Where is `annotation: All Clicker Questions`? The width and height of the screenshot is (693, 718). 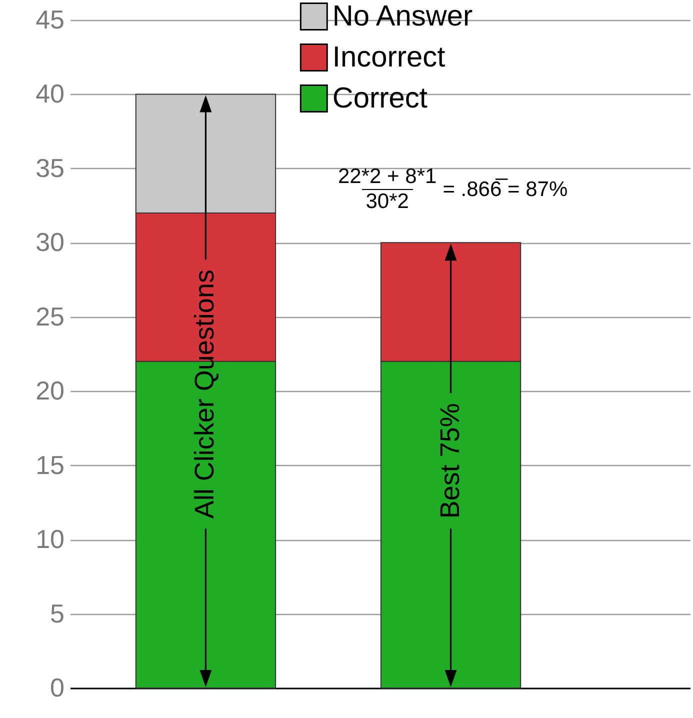
annotation: All Clicker Questions is located at coordinates (205, 394).